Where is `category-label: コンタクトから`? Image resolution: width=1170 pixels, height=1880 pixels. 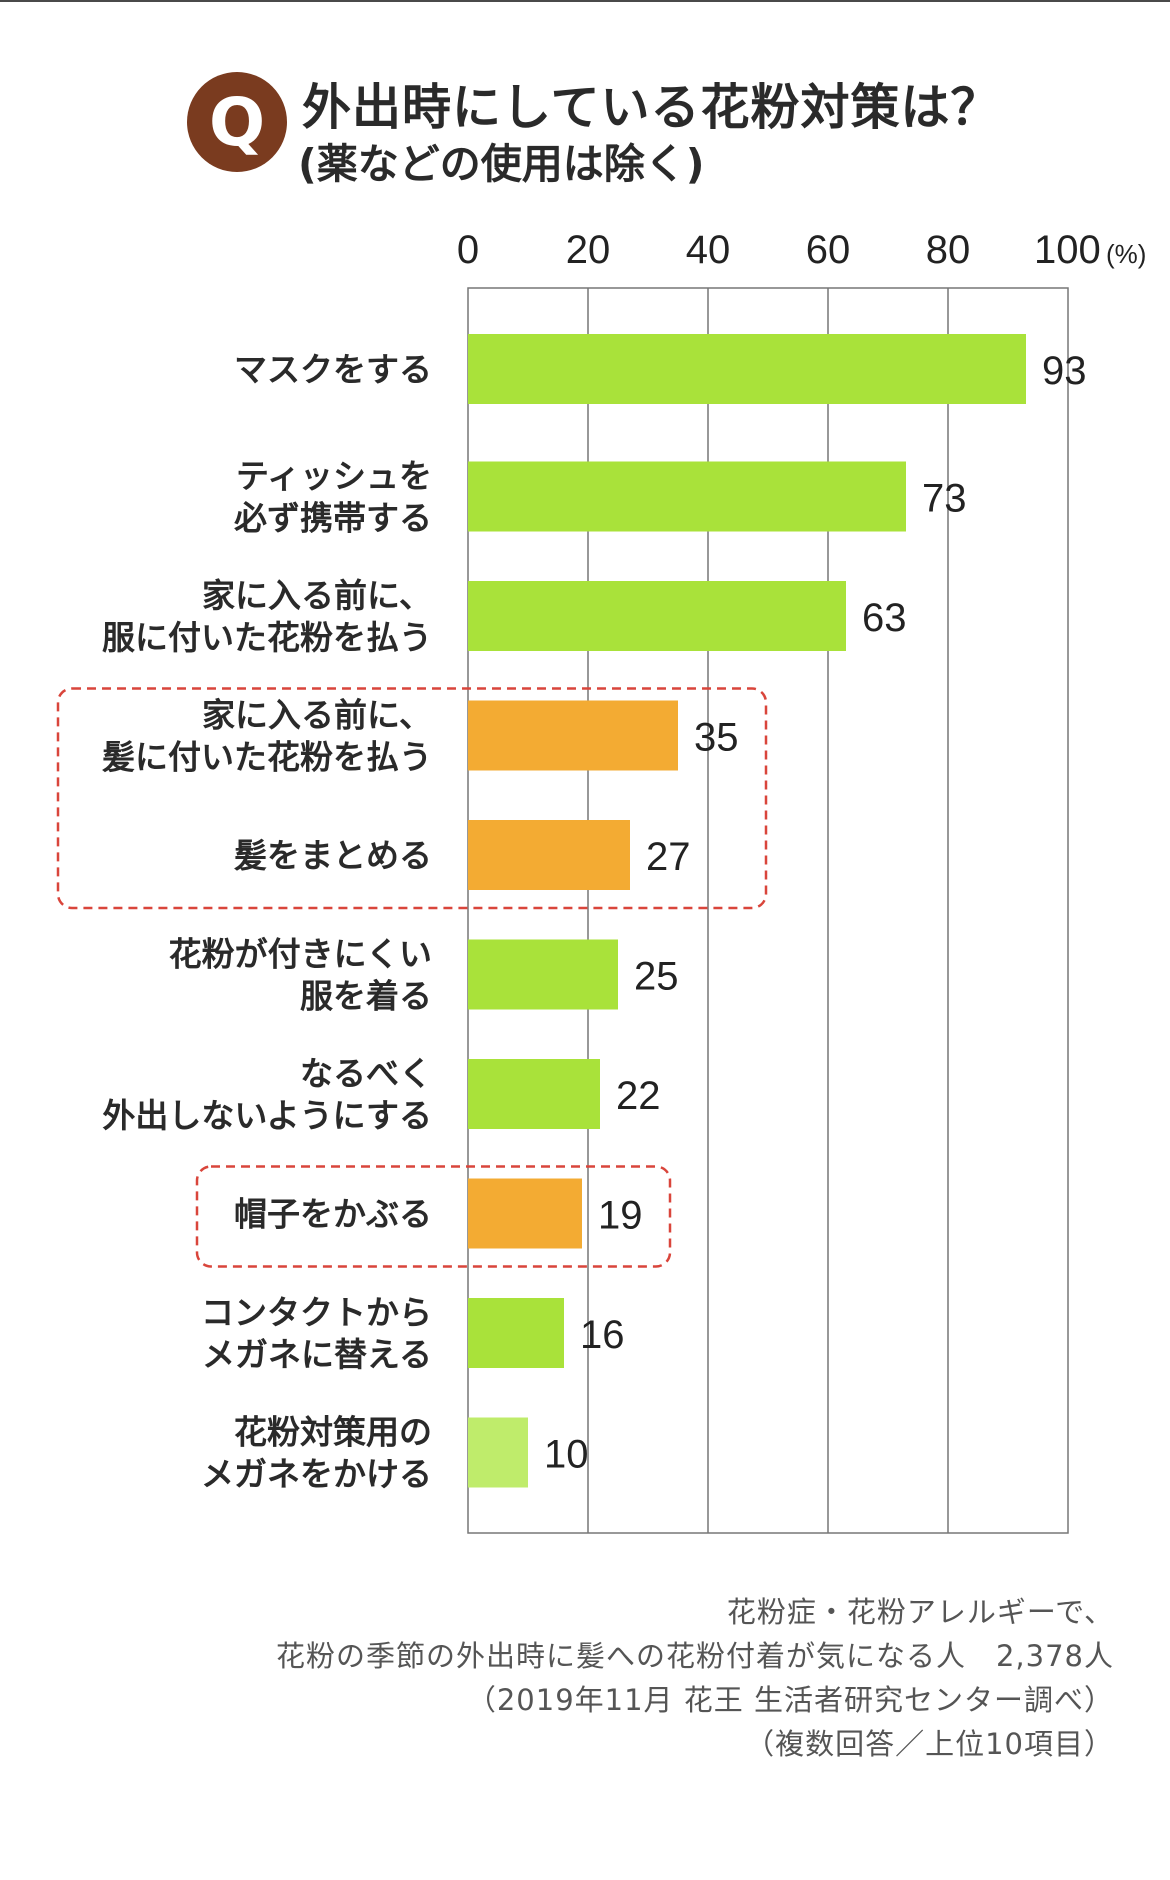
category-label: コンタクトから is located at coordinates (316, 1312).